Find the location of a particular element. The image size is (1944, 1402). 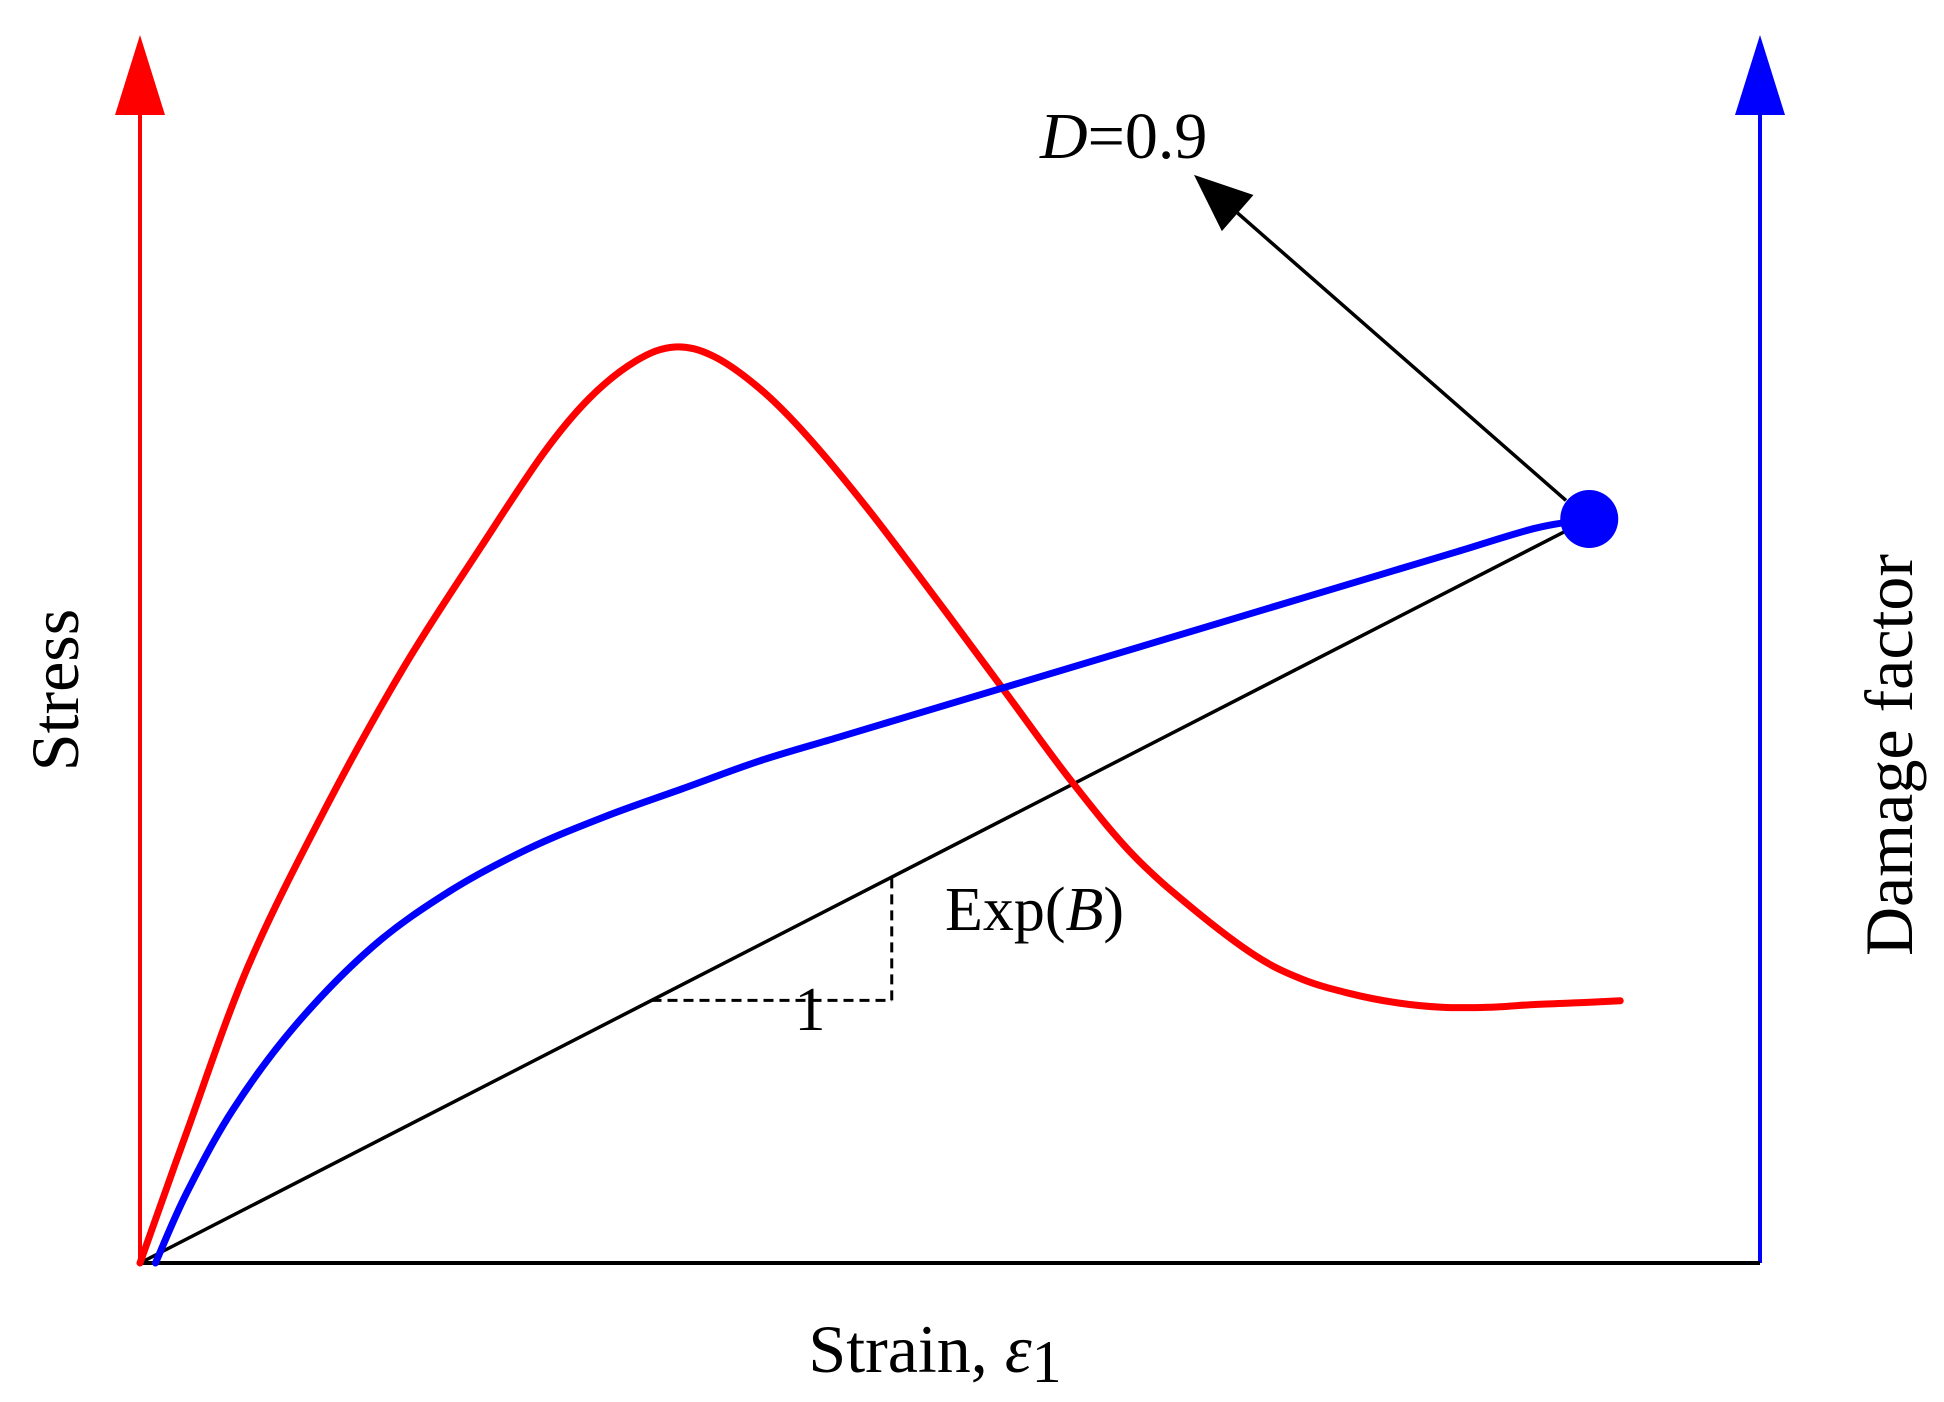

x-axis-label-text: Strain, is located at coordinates (906, 1349).